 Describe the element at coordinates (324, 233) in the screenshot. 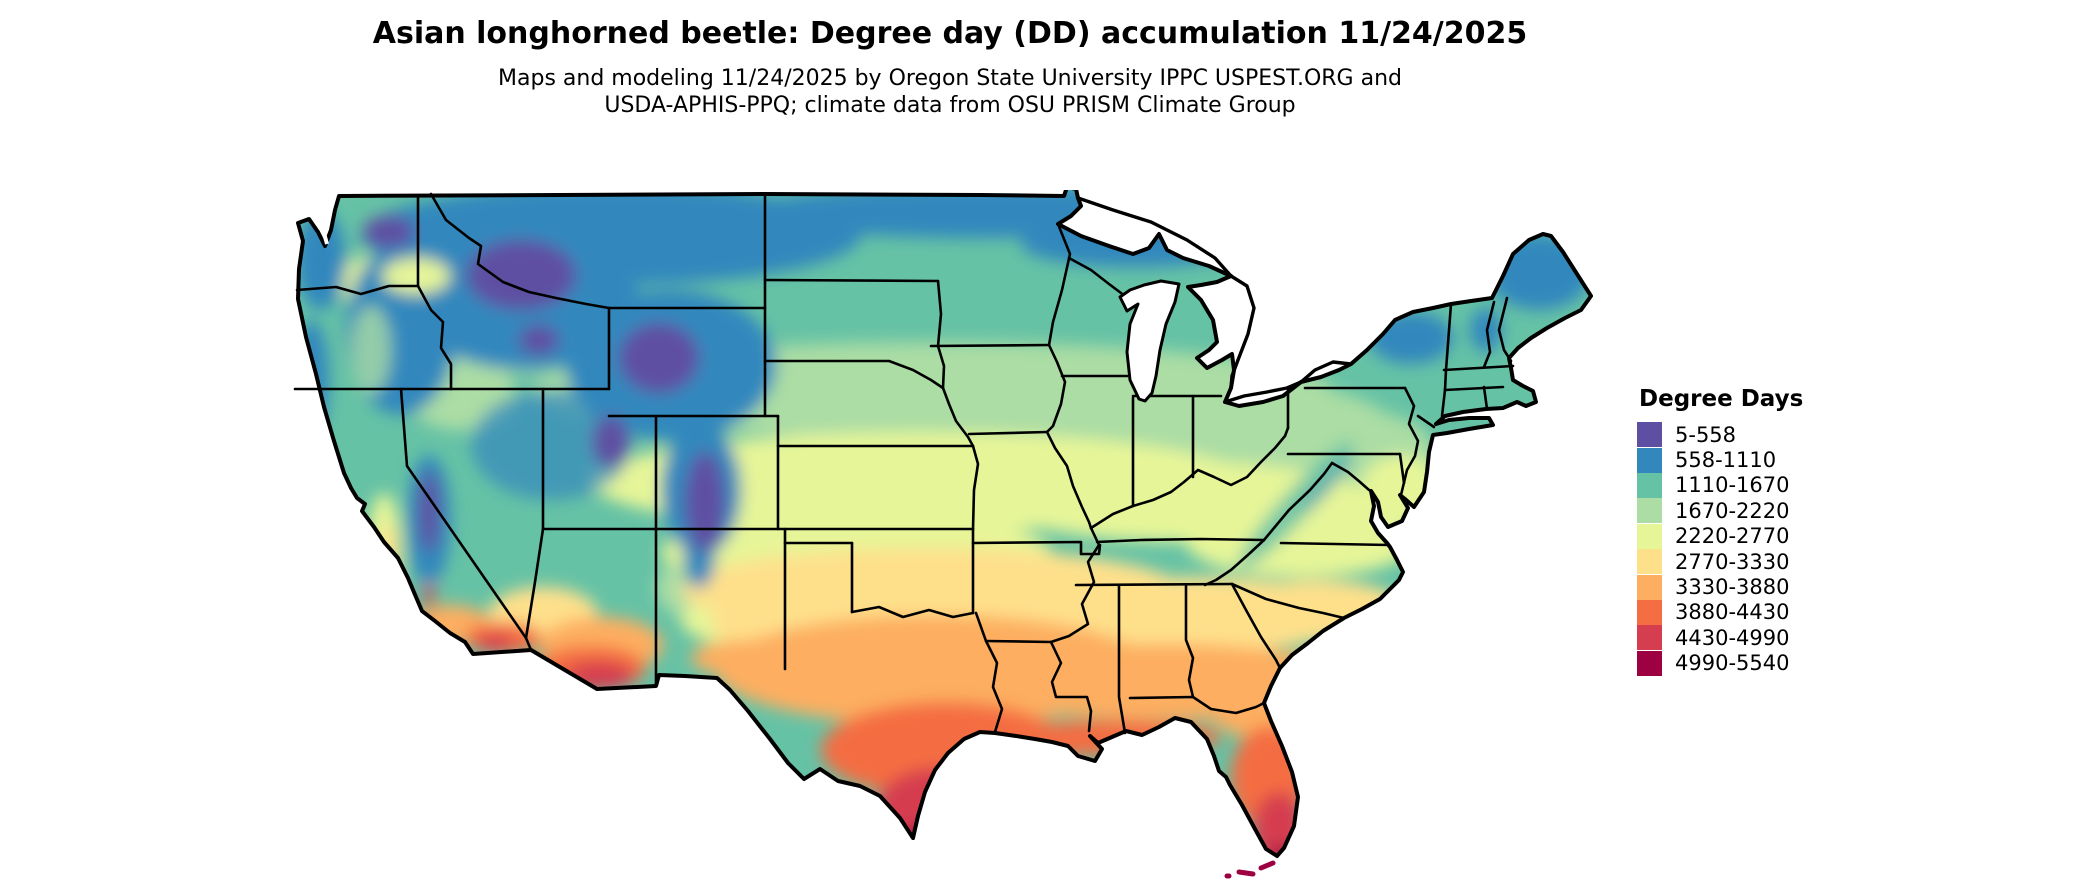

I see `puget-sound` at that location.